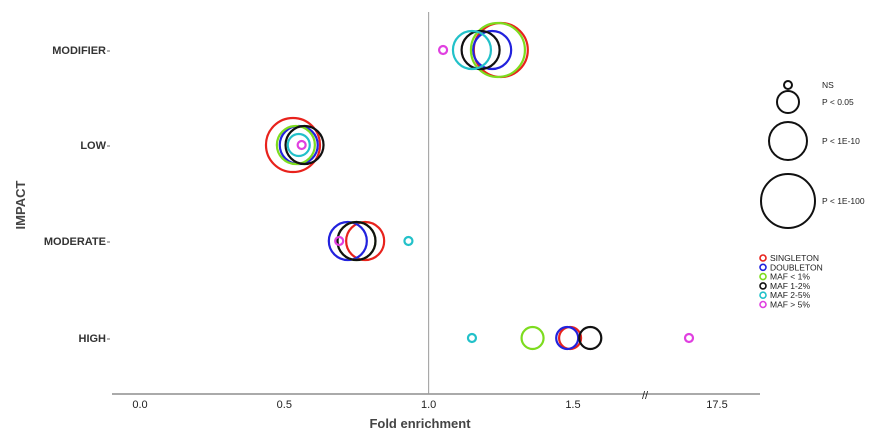 The width and height of the screenshot is (874, 433). What do you see at coordinates (93, 339) in the screenshot?
I see `y-tick-label: HIGH` at bounding box center [93, 339].